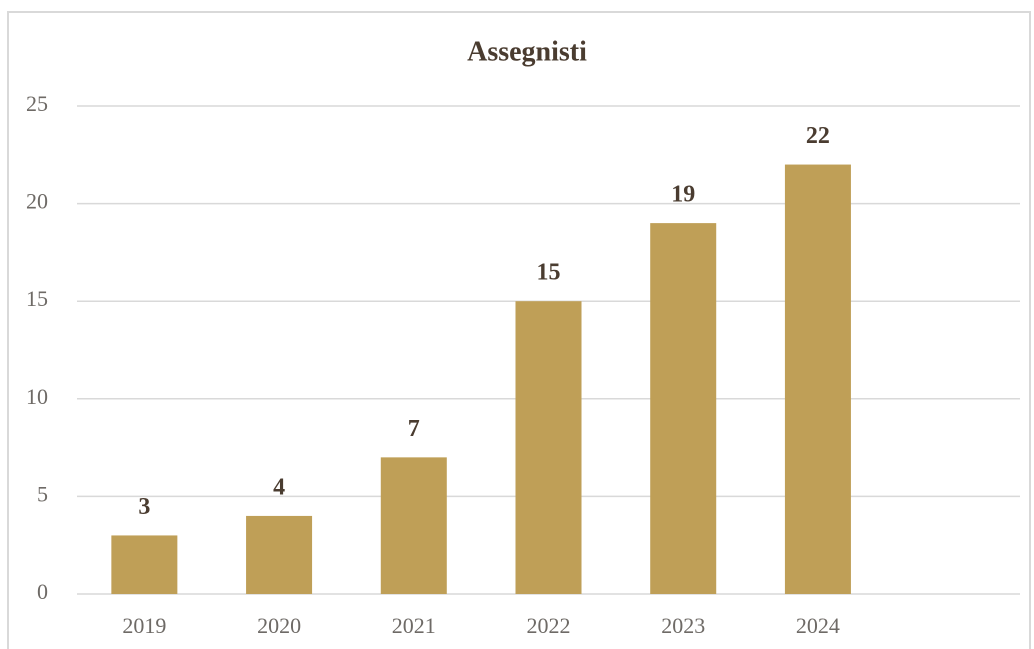 The height and width of the screenshot is (649, 1034). Describe the element at coordinates (279, 487) in the screenshot. I see `data-label: 4` at that location.